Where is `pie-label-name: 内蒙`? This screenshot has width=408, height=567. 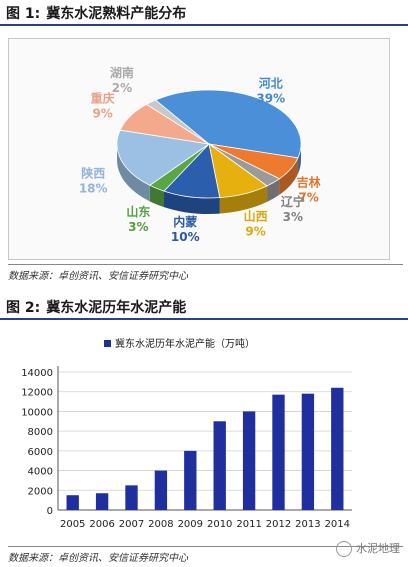 pie-label-name: 内蒙 is located at coordinates (185, 221).